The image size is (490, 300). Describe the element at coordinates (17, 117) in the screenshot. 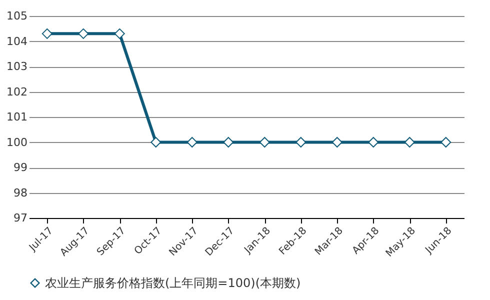

I see `y-tick-label: 101` at that location.